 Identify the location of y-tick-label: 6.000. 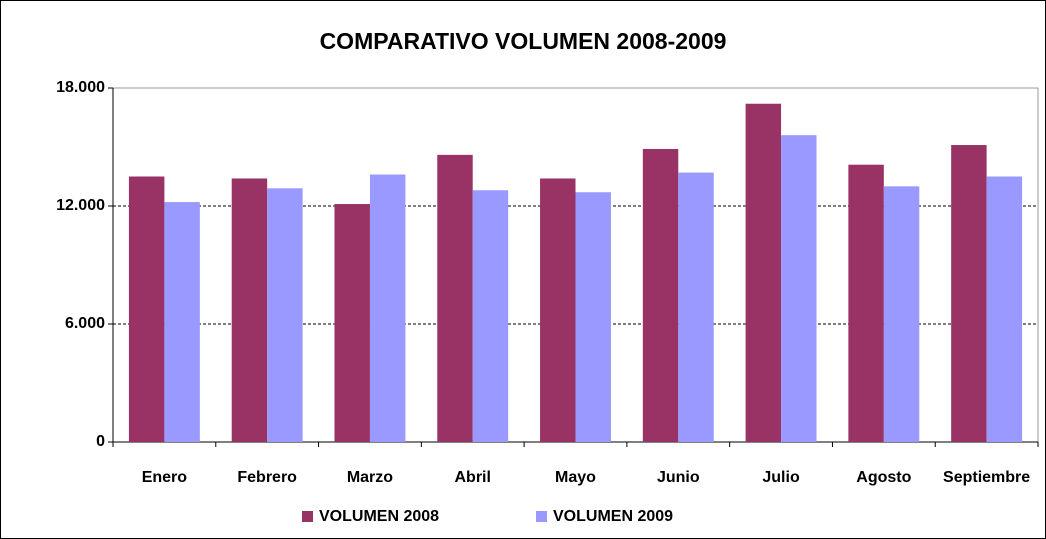
(85, 323).